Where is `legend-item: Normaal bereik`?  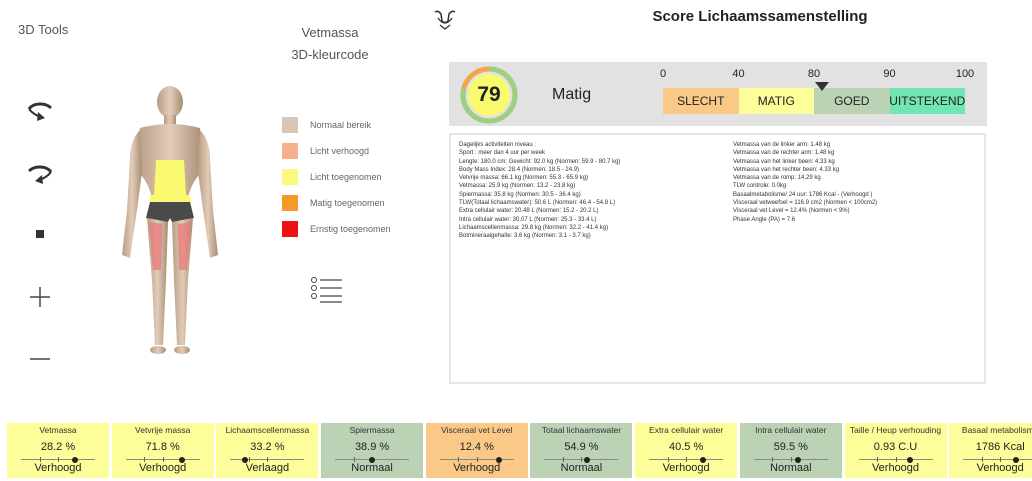 legend-item: Normaal bereik is located at coordinates (336, 125).